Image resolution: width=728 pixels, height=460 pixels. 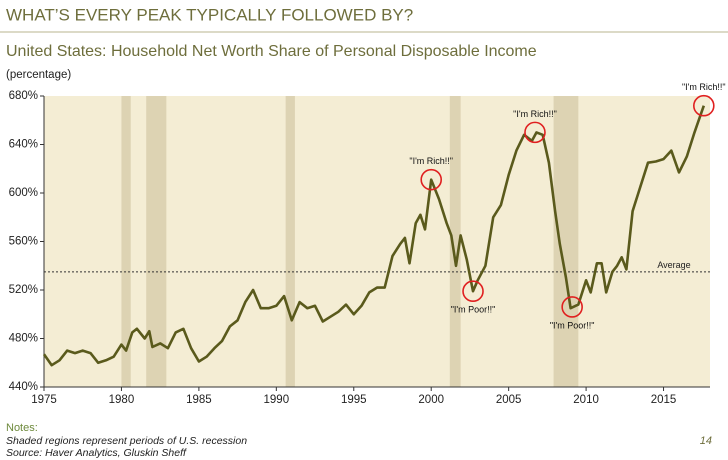 I want to click on y-axis-label: (percentage), so click(x=38, y=75).